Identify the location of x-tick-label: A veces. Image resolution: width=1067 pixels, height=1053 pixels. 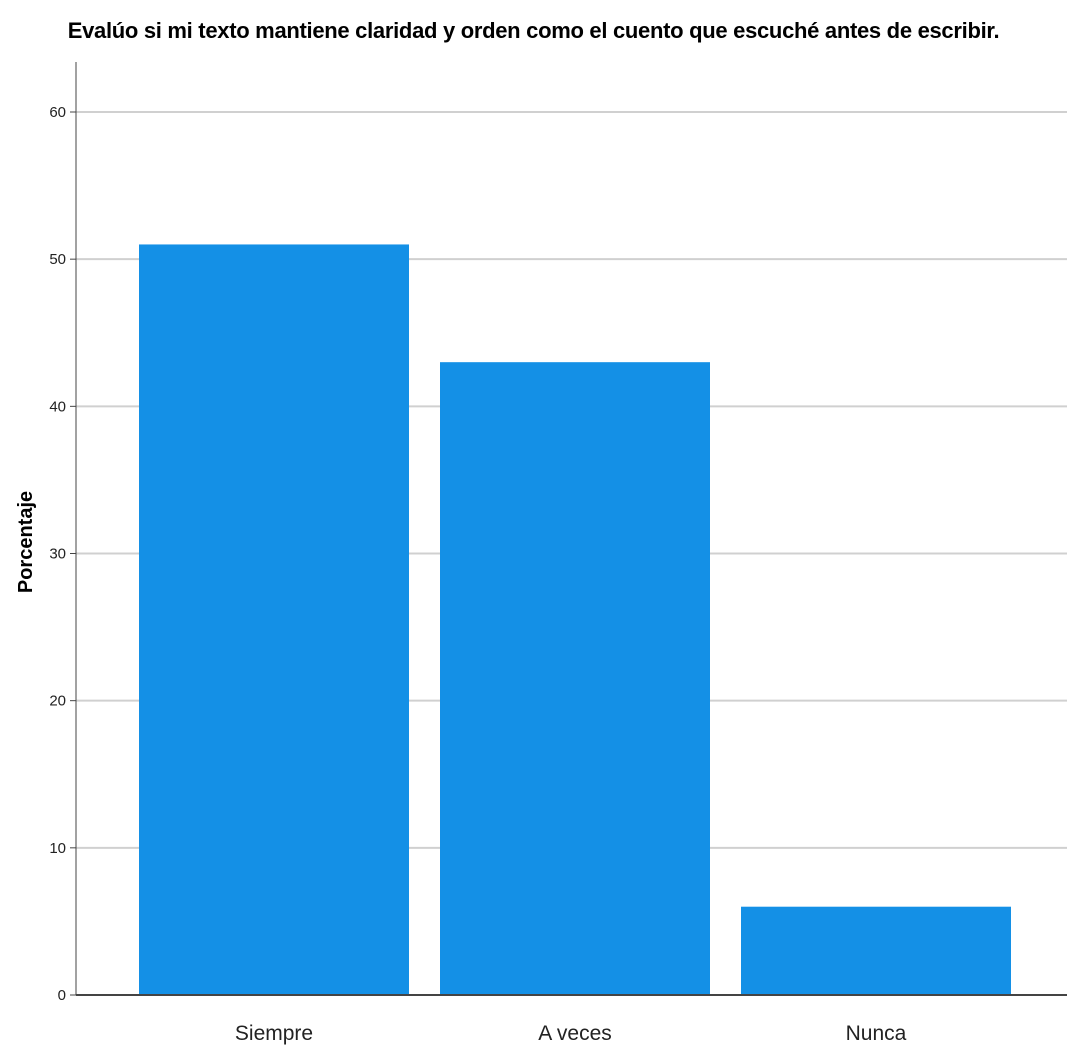
(575, 1033).